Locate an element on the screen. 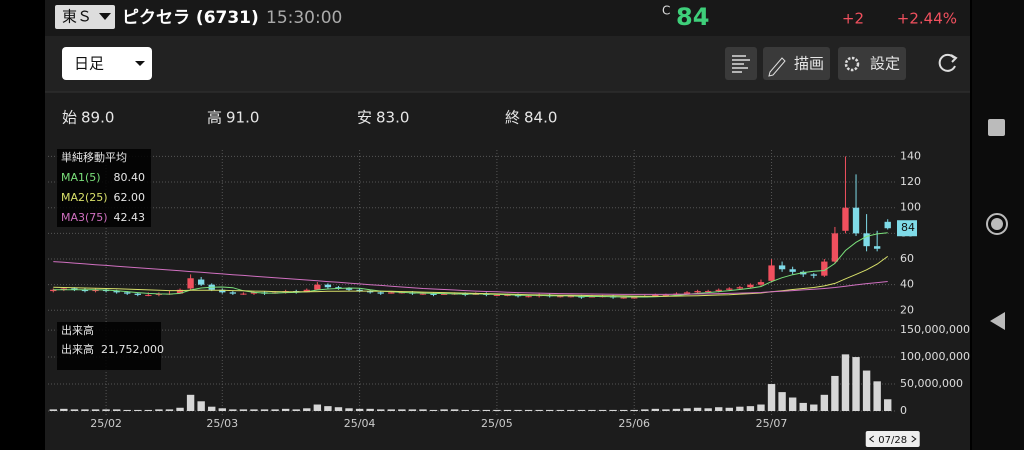 This screenshot has height=450, width=1024. refresh-icon is located at coordinates (947, 62).